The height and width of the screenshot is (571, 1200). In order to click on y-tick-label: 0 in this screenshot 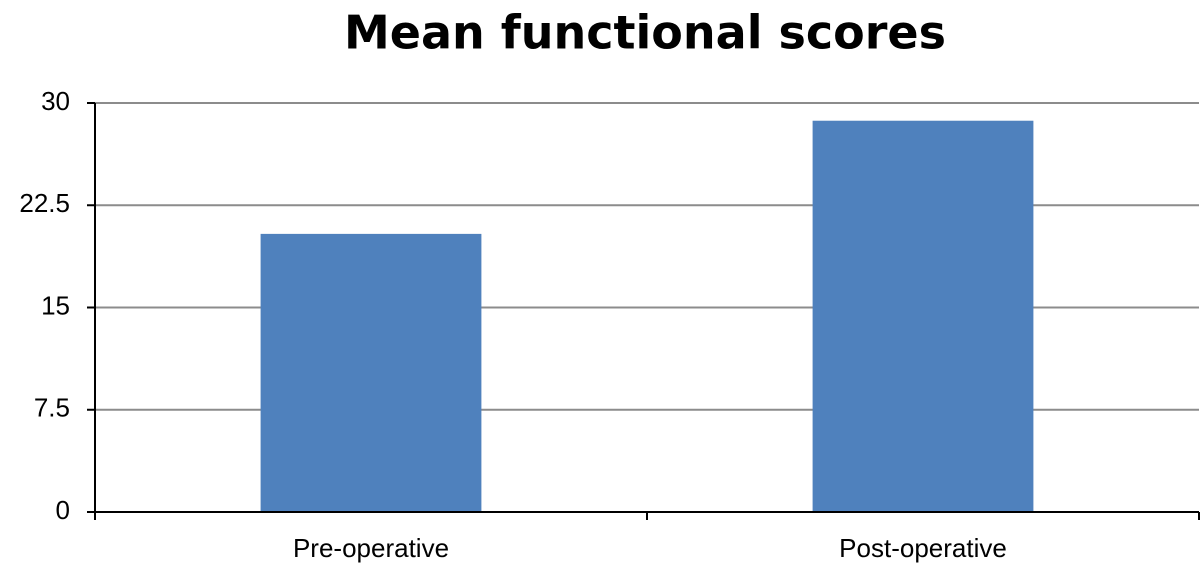, I will do `click(63, 510)`.